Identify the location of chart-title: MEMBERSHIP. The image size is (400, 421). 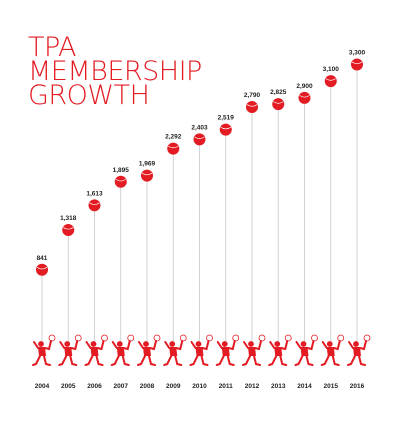
(115, 71).